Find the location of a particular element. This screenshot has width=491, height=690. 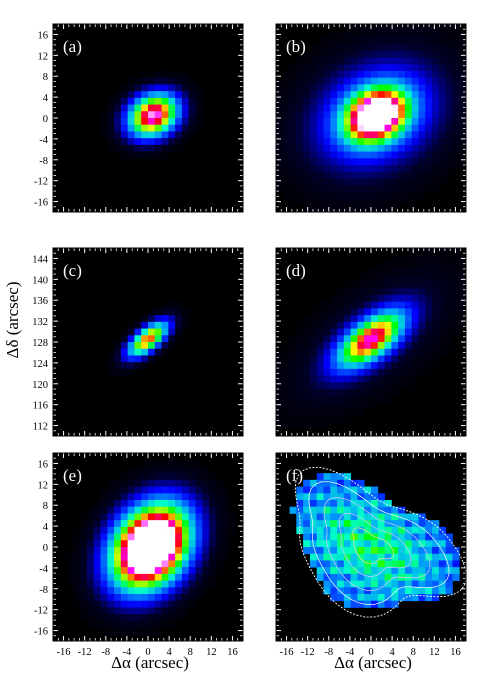

y-tick-label: 136 is located at coordinates (40, 301).